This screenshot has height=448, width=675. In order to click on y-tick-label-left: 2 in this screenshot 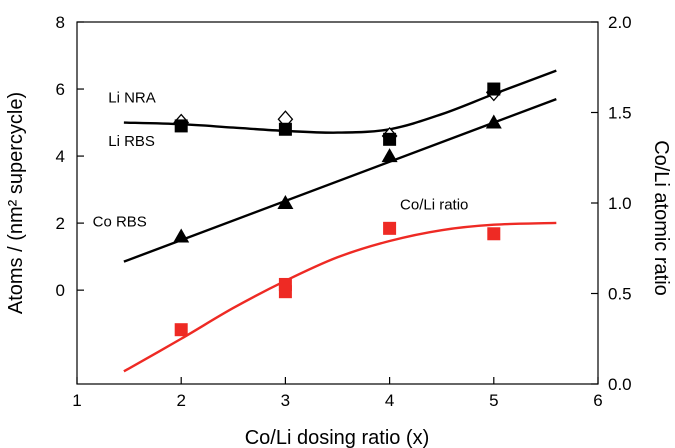, I will do `click(60, 223)`.